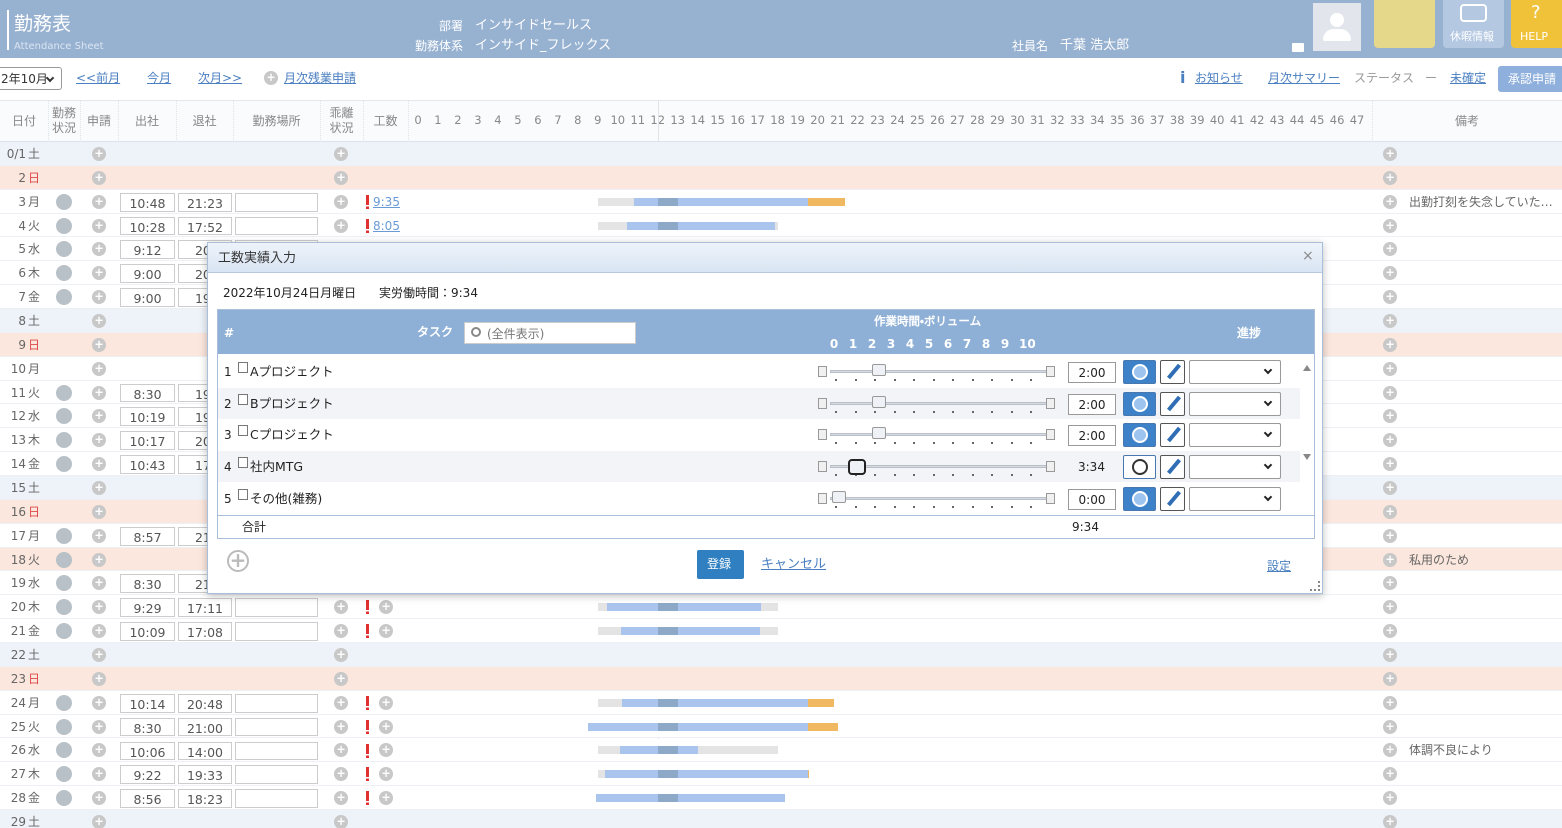  I want to click on next-link: 次月>>, so click(220, 78).